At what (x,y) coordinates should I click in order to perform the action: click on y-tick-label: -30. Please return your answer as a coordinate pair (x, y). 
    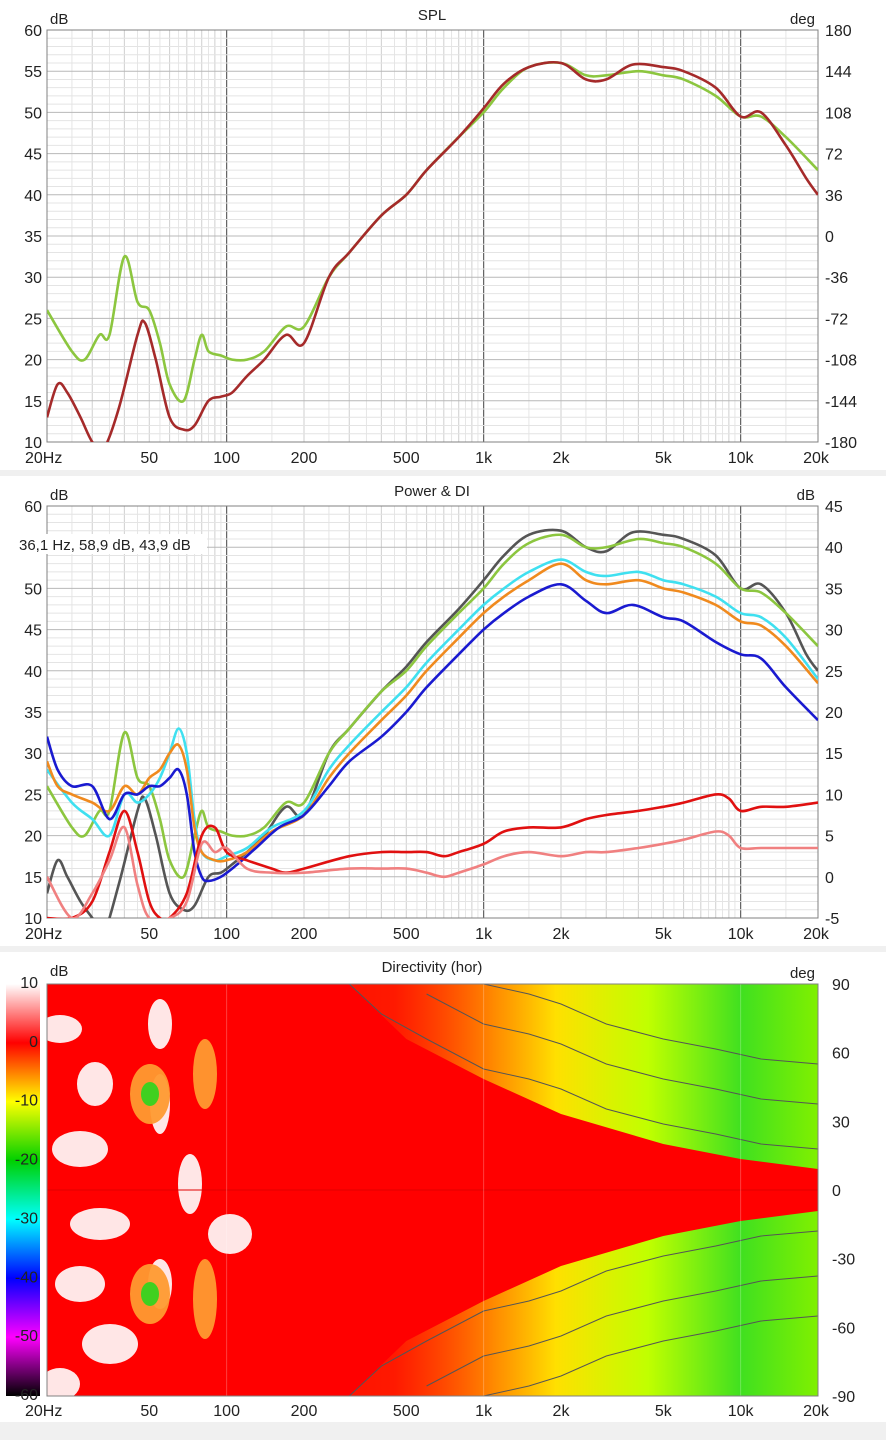
    Looking at the image, I should click on (843, 1260).